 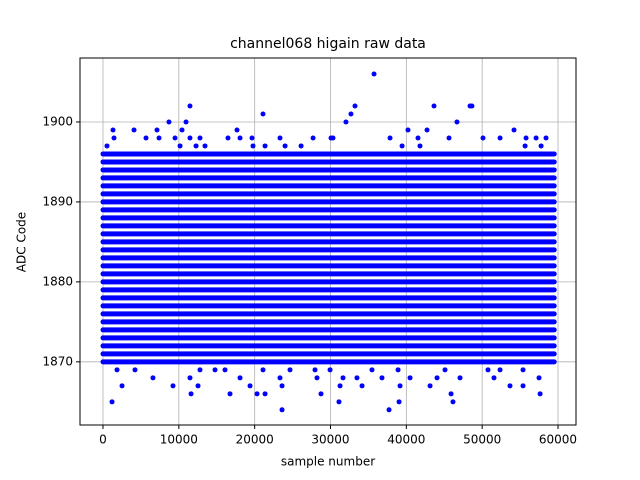 What do you see at coordinates (328, 462) in the screenshot?
I see `x-axis-label: sample number` at bounding box center [328, 462].